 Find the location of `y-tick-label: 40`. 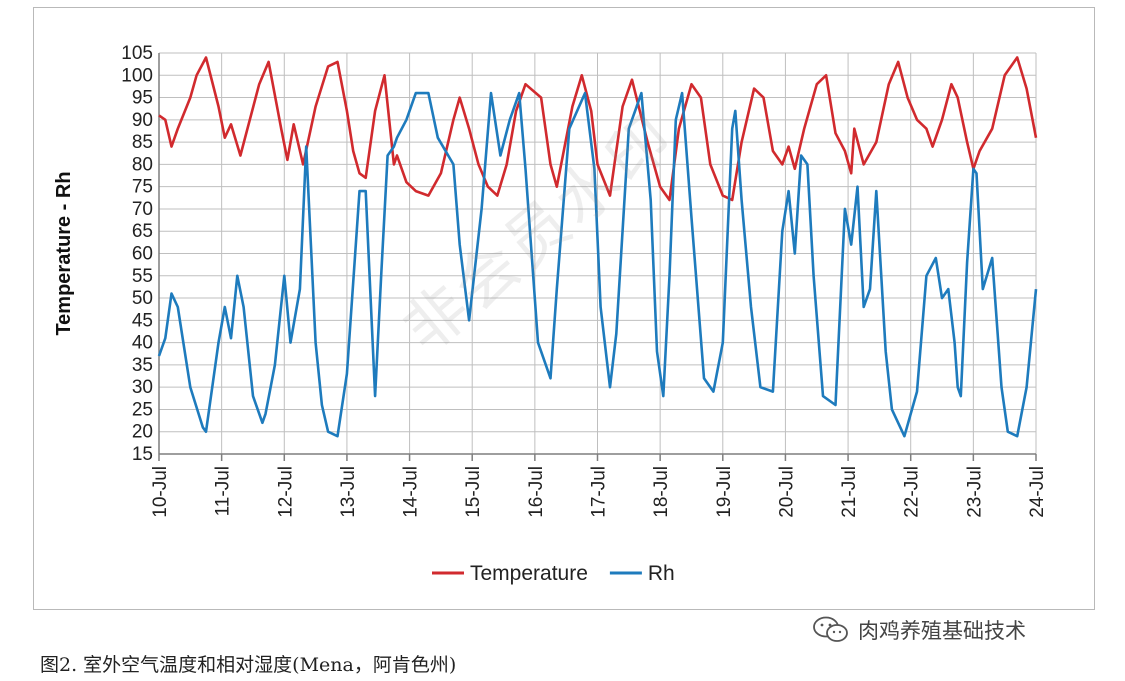

y-tick-label: 40 is located at coordinates (142, 343).